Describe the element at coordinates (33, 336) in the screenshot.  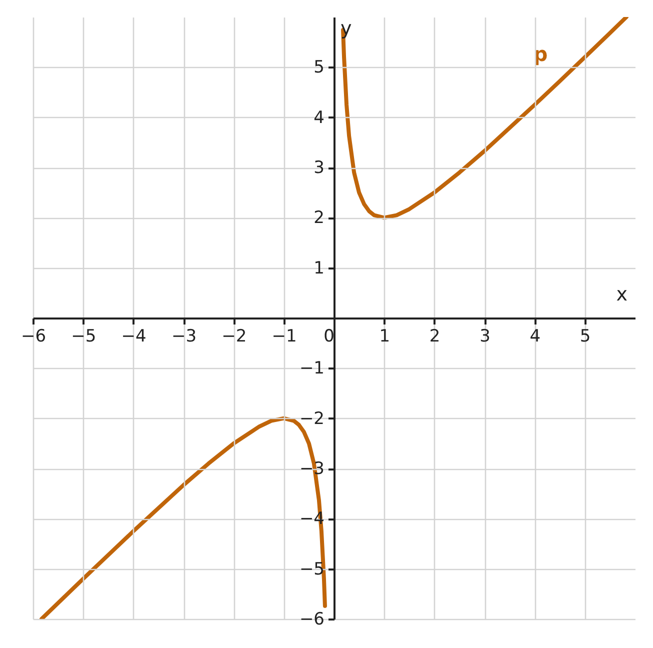
I see `x-tick-label: −6` at that location.